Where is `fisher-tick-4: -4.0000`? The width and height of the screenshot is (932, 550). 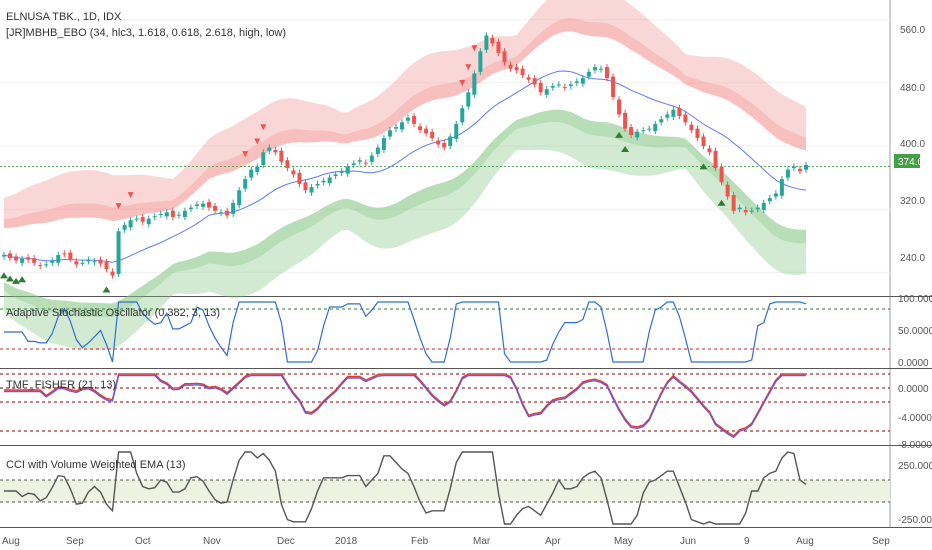
fisher-tick-4: -4.0000 is located at coordinates (915, 418).